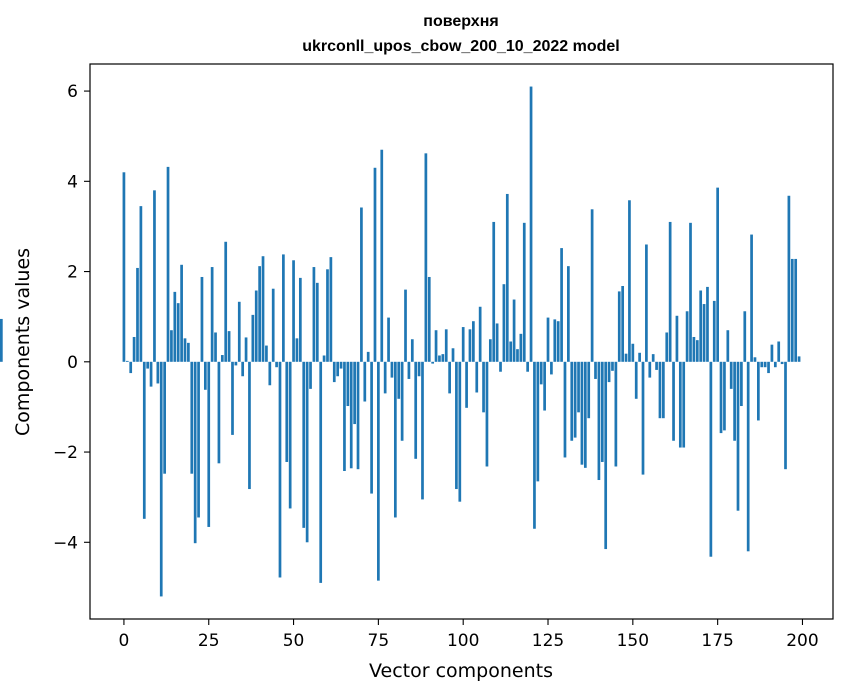 The image size is (847, 696). Describe the element at coordinates (65, 453) in the screenshot. I see `y-tick-label: −2` at that location.